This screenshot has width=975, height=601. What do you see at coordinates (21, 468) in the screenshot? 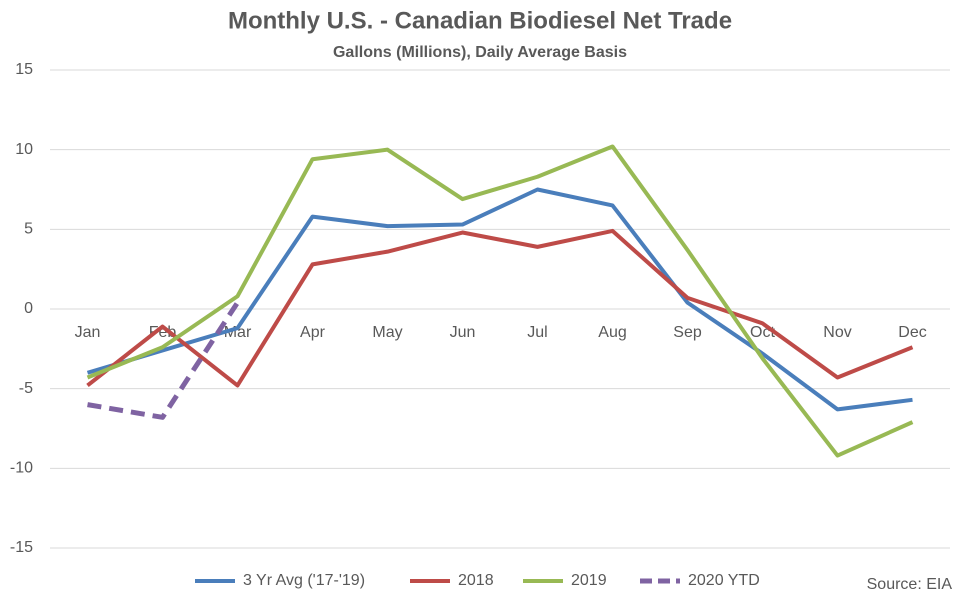
I see `y-tick-label: -10` at bounding box center [21, 468].